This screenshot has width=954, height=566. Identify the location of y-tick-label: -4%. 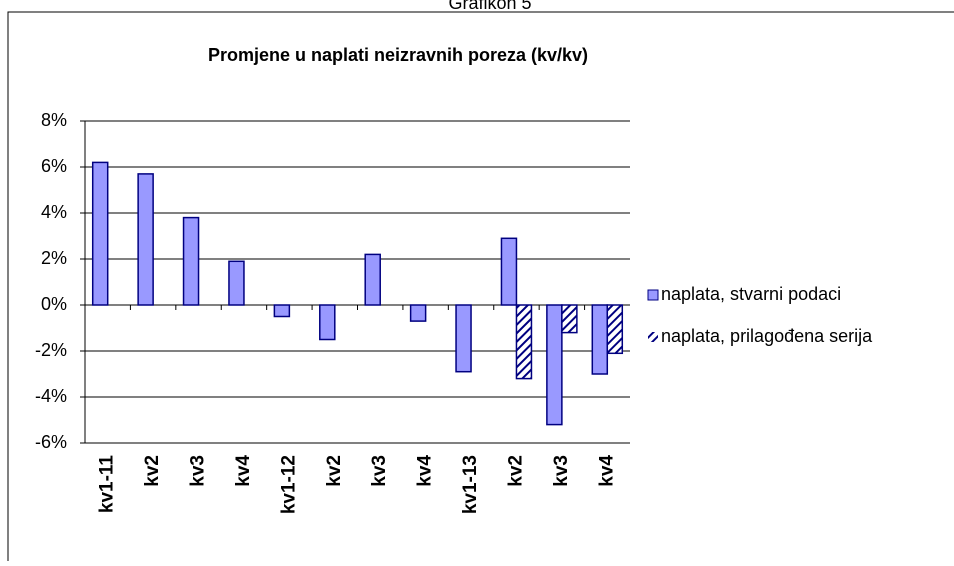
(51, 396).